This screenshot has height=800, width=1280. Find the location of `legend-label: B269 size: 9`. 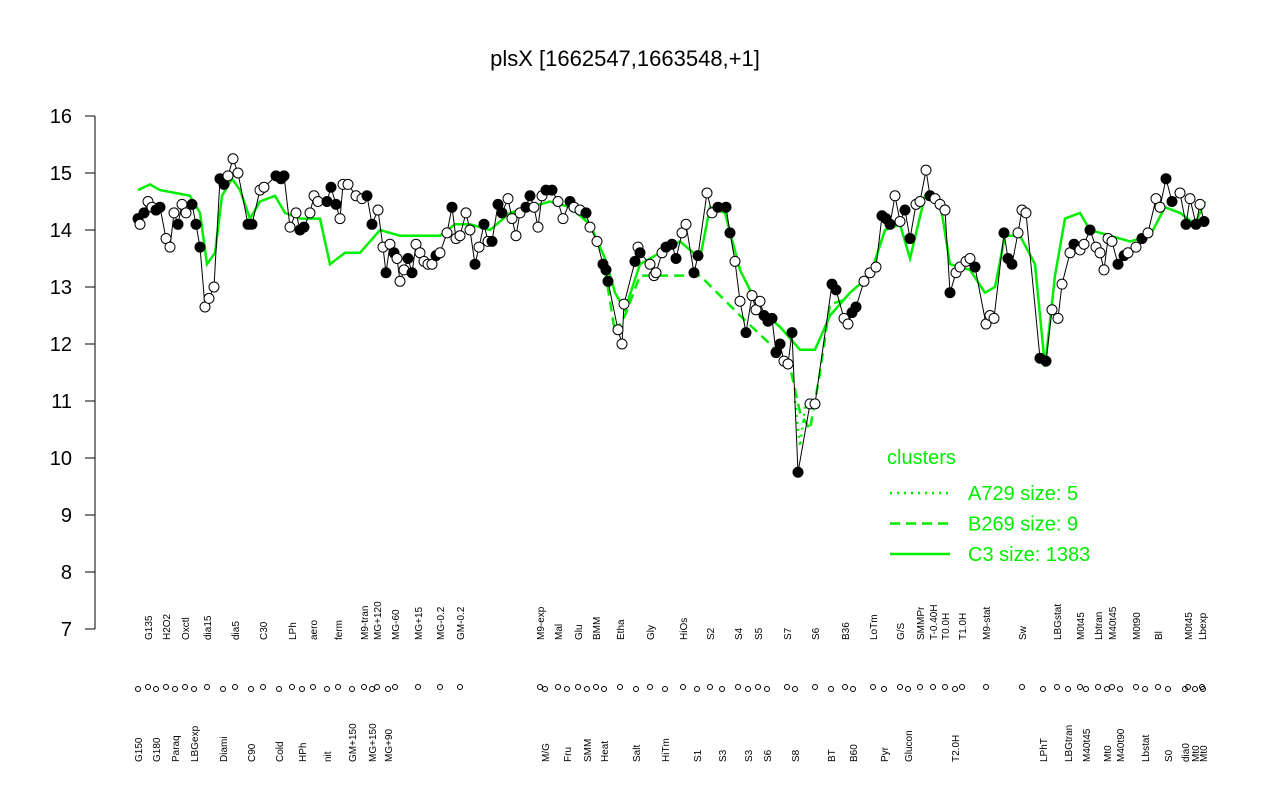

legend-label: B269 size: 9 is located at coordinates (1023, 525).